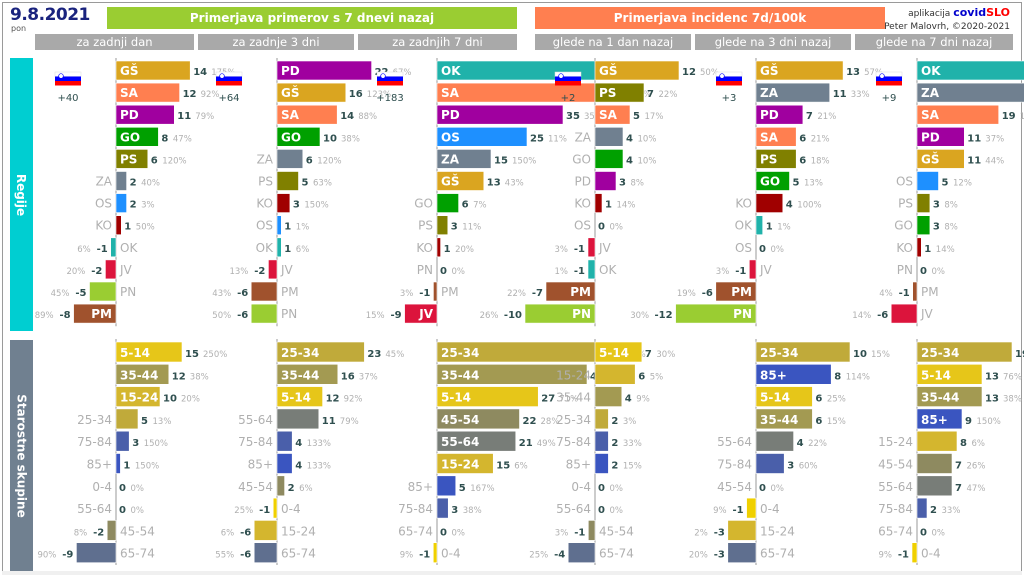  Describe the element at coordinates (886, 294) in the screenshot. I see `bar-percent-label: 4%` at that location.